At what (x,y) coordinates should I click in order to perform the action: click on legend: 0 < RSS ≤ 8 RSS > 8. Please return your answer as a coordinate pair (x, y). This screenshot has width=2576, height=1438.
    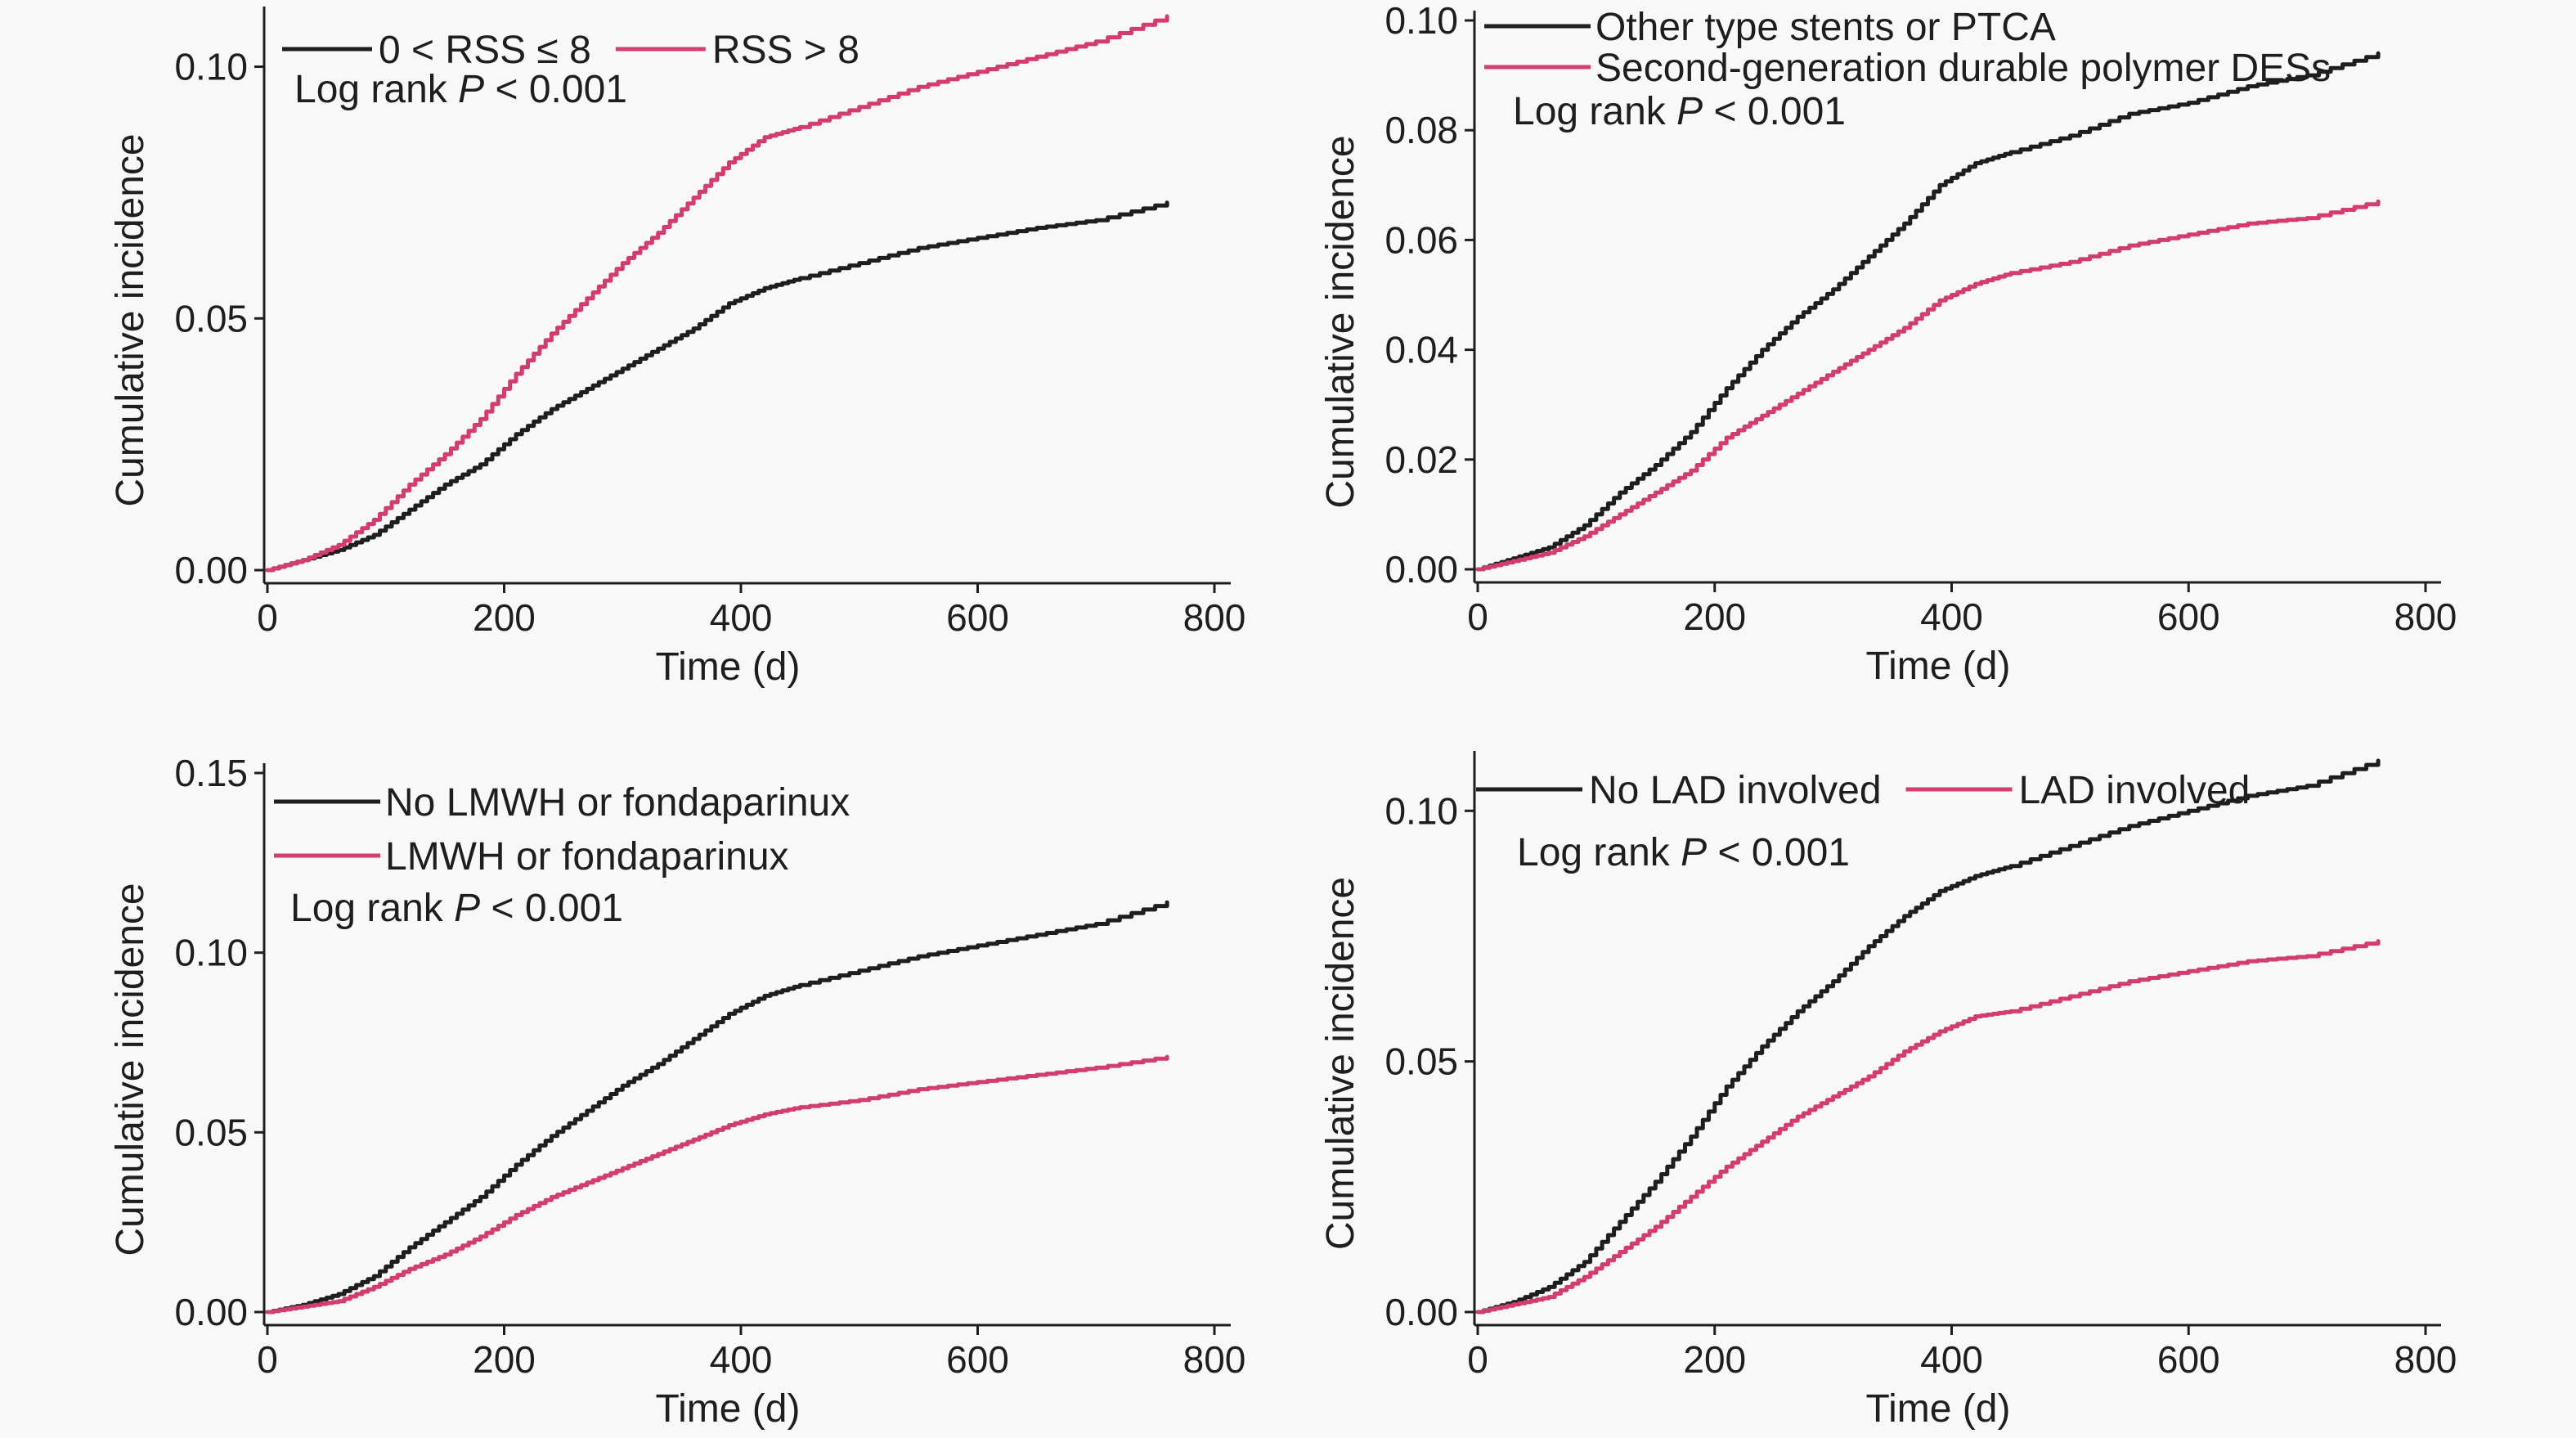
    Looking at the image, I should click on (570, 50).